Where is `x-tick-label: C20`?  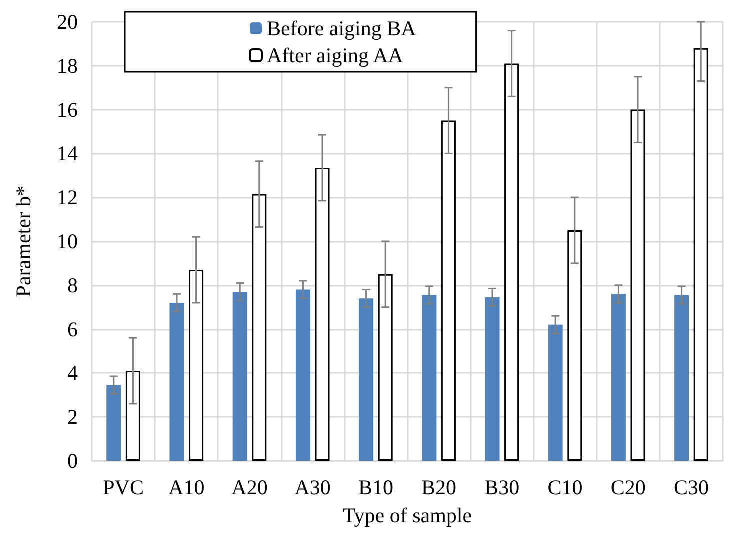
x-tick-label: C20 is located at coordinates (628, 488).